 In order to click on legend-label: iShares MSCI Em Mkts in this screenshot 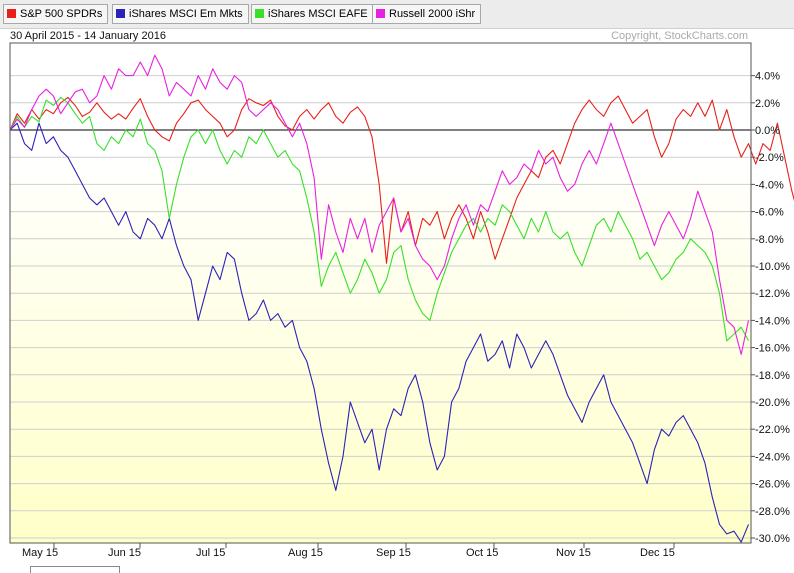, I will do `click(186, 14)`.